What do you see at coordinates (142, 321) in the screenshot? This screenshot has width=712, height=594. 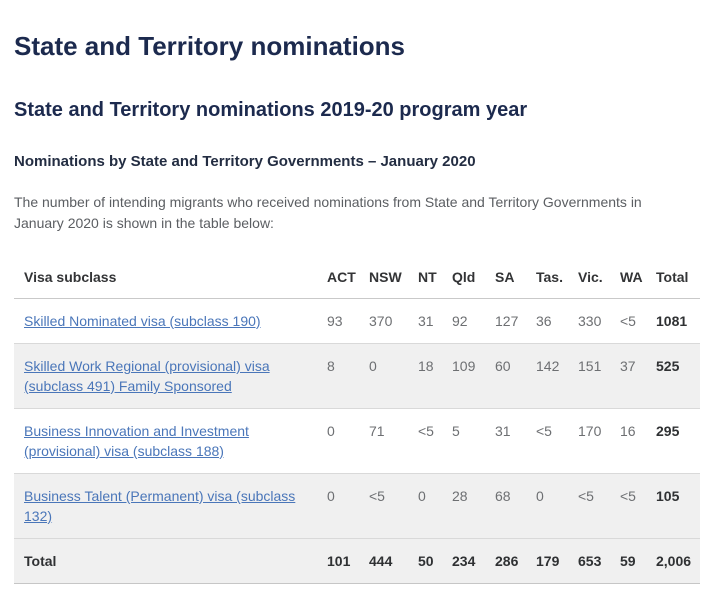 I see `visa-link-subclass-190: Skilled Nominated visa (subclass 190)` at bounding box center [142, 321].